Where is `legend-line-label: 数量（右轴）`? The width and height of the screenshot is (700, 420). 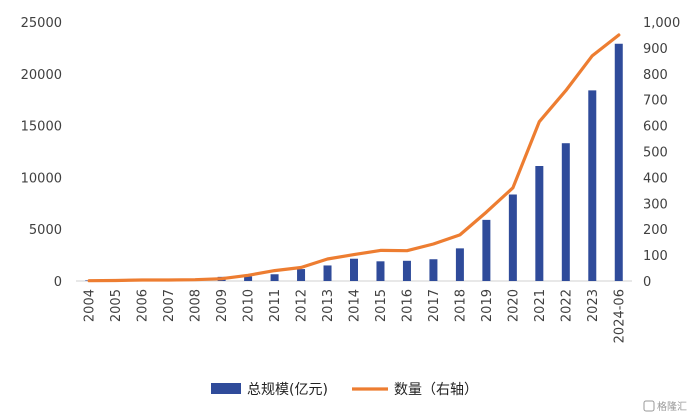
legend-line-label: 数量（右轴） is located at coordinates (436, 390).